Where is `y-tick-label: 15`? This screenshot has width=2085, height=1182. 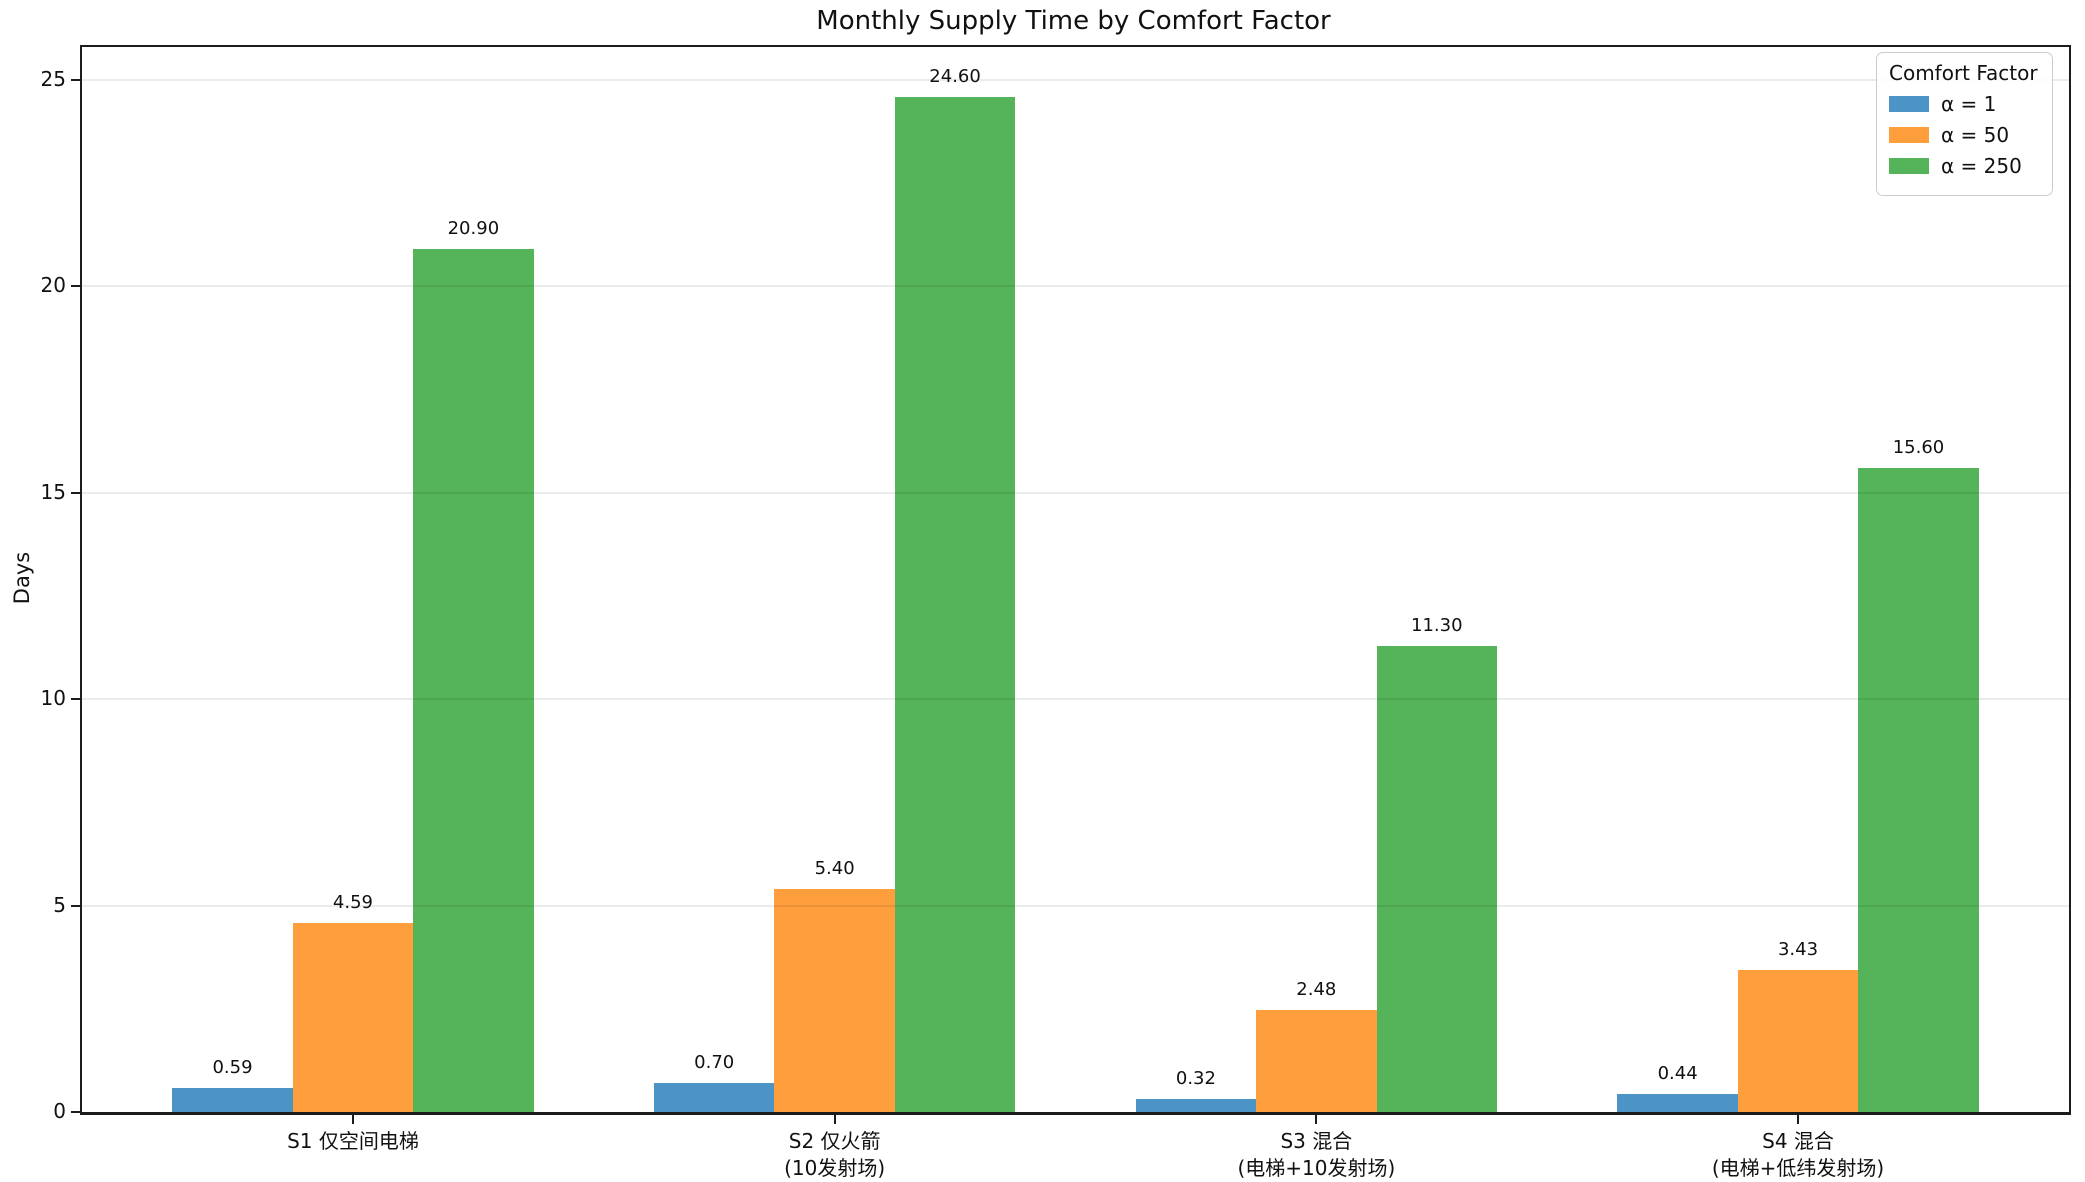 y-tick-label: 15 is located at coordinates (53, 491).